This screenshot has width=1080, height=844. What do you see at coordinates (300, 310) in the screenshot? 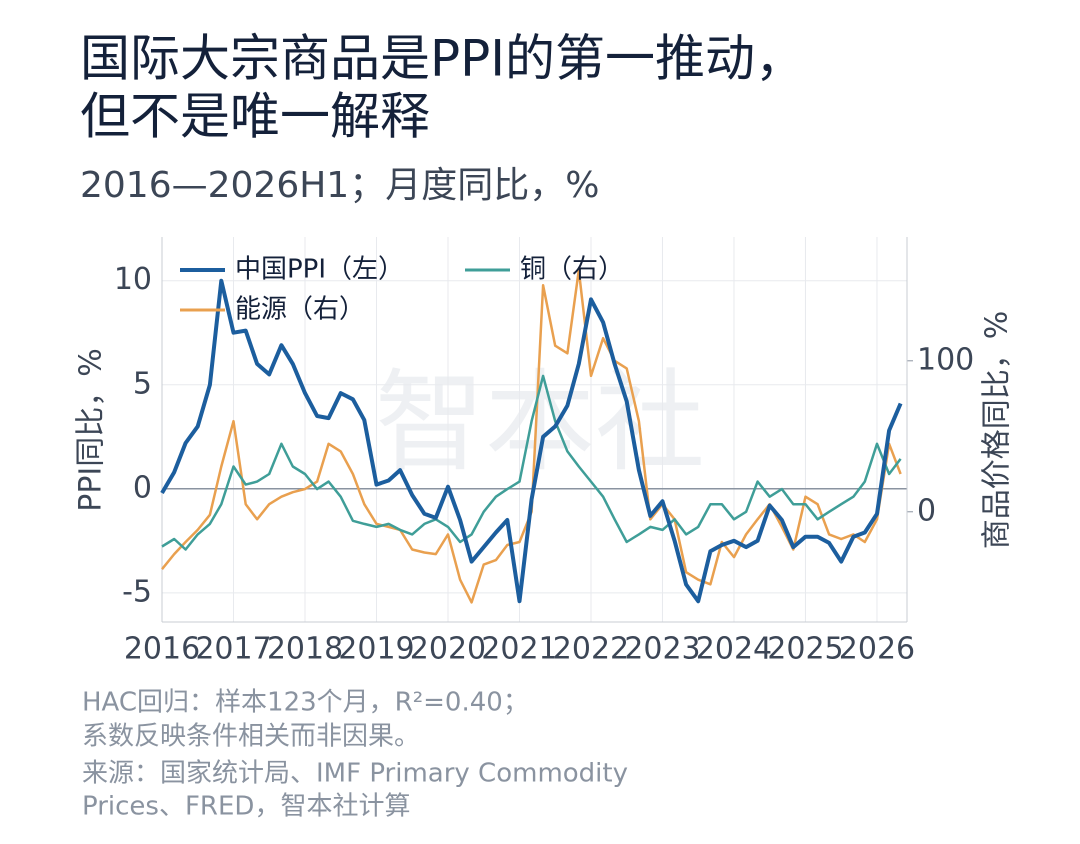
I see `legend-label: 能源（右）` at bounding box center [300, 310].